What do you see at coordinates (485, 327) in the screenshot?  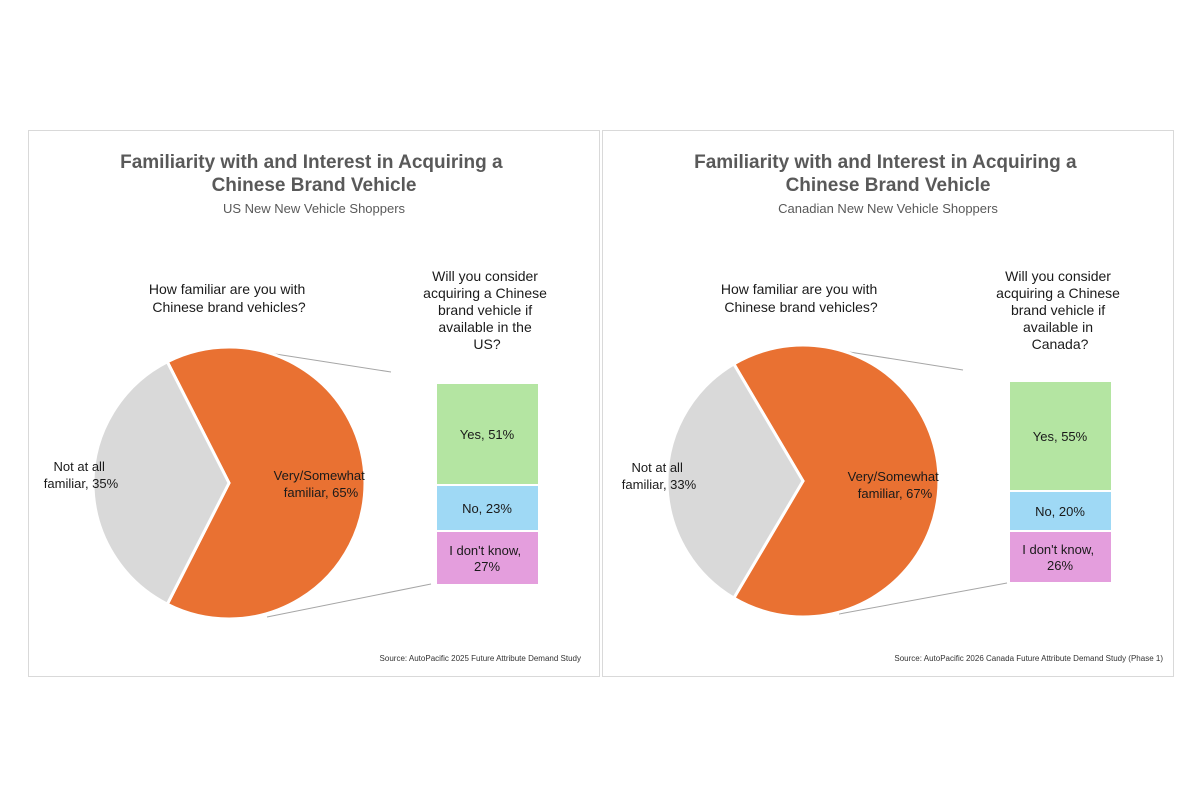 I see `bar-question: available in the` at bounding box center [485, 327].